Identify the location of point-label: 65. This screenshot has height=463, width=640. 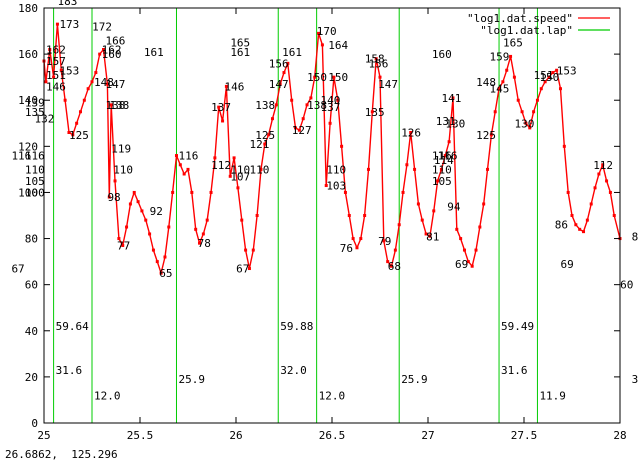
(165, 273).